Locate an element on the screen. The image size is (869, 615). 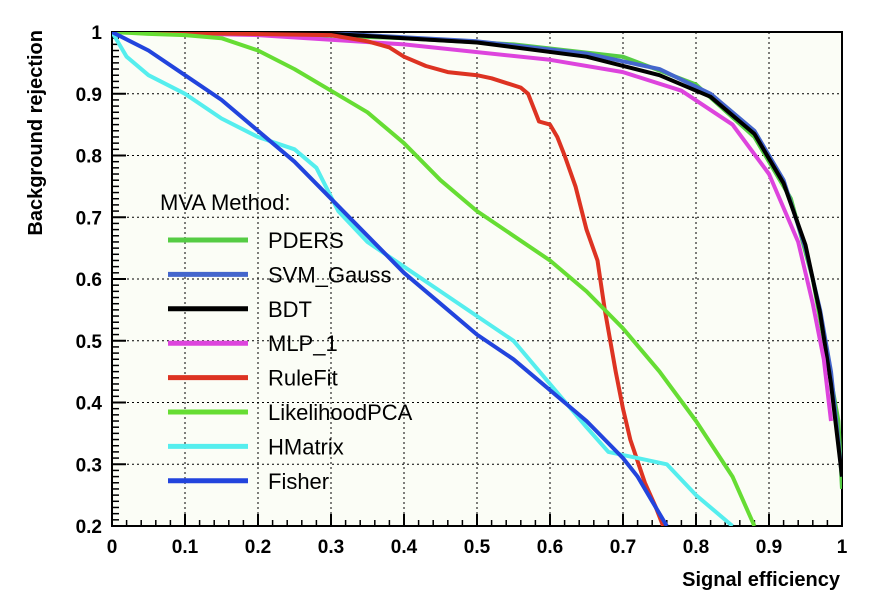
y-tick-label: 0.7 is located at coordinates (89, 218).